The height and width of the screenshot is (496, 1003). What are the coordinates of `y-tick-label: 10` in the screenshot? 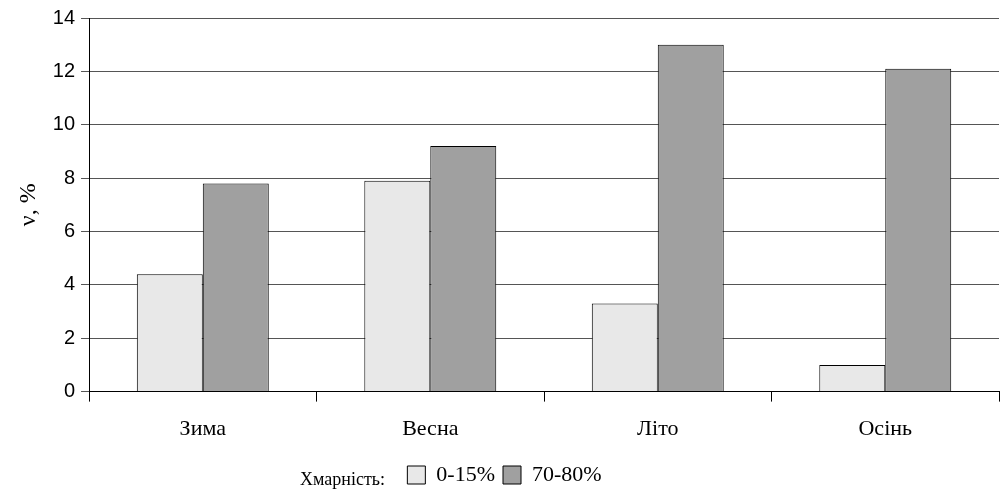 It's located at (64, 123).